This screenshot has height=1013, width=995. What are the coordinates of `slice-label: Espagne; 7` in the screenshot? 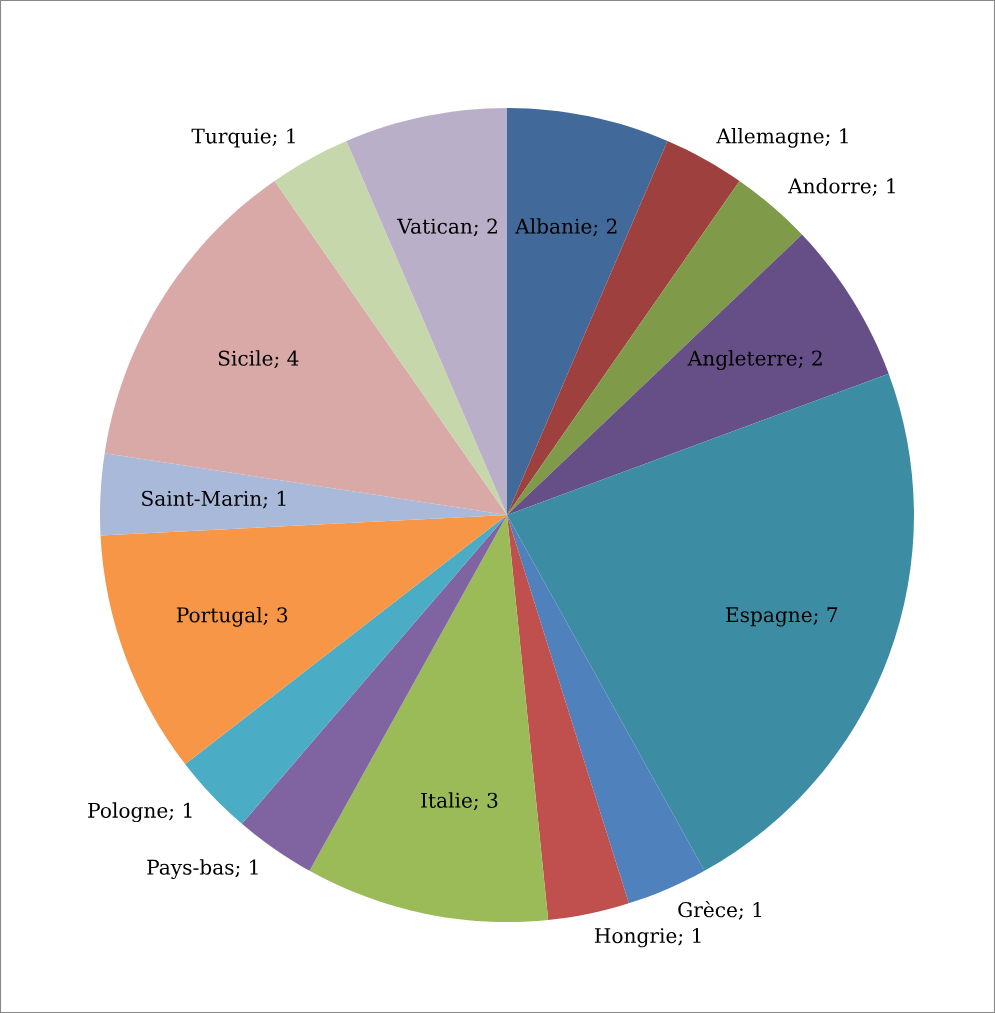 It's located at (782, 617).